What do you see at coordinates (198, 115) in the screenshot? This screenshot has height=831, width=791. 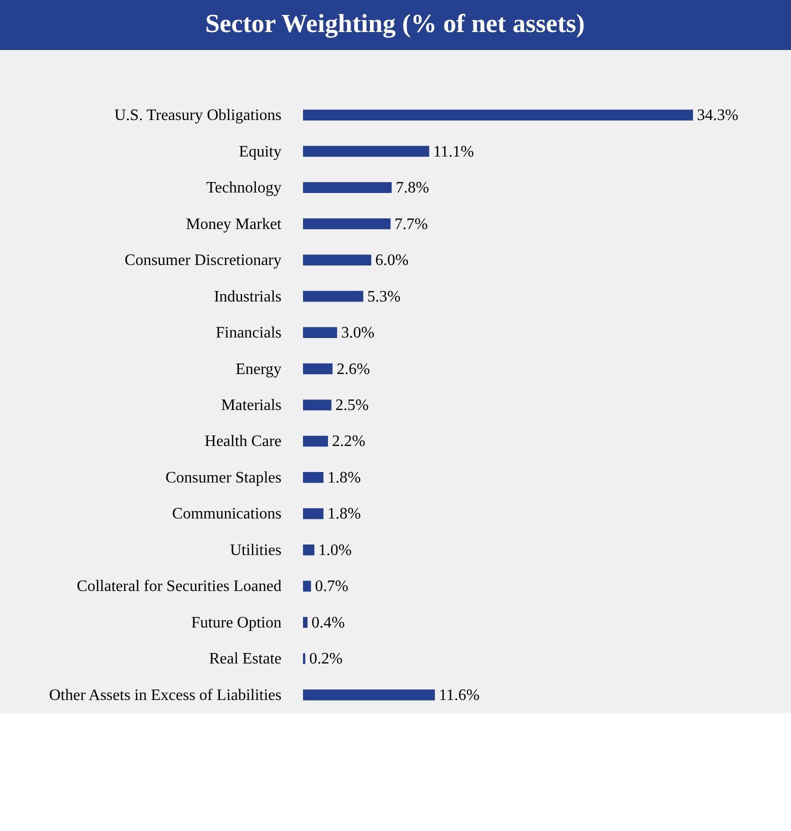 I see `y-tick-label: U.S. Treasury Obligations` at bounding box center [198, 115].